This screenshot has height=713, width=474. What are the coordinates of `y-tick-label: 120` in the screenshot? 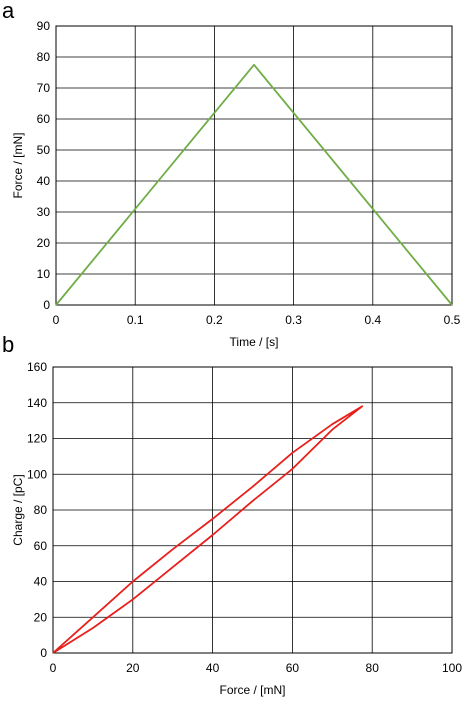 It's located at (37, 439).